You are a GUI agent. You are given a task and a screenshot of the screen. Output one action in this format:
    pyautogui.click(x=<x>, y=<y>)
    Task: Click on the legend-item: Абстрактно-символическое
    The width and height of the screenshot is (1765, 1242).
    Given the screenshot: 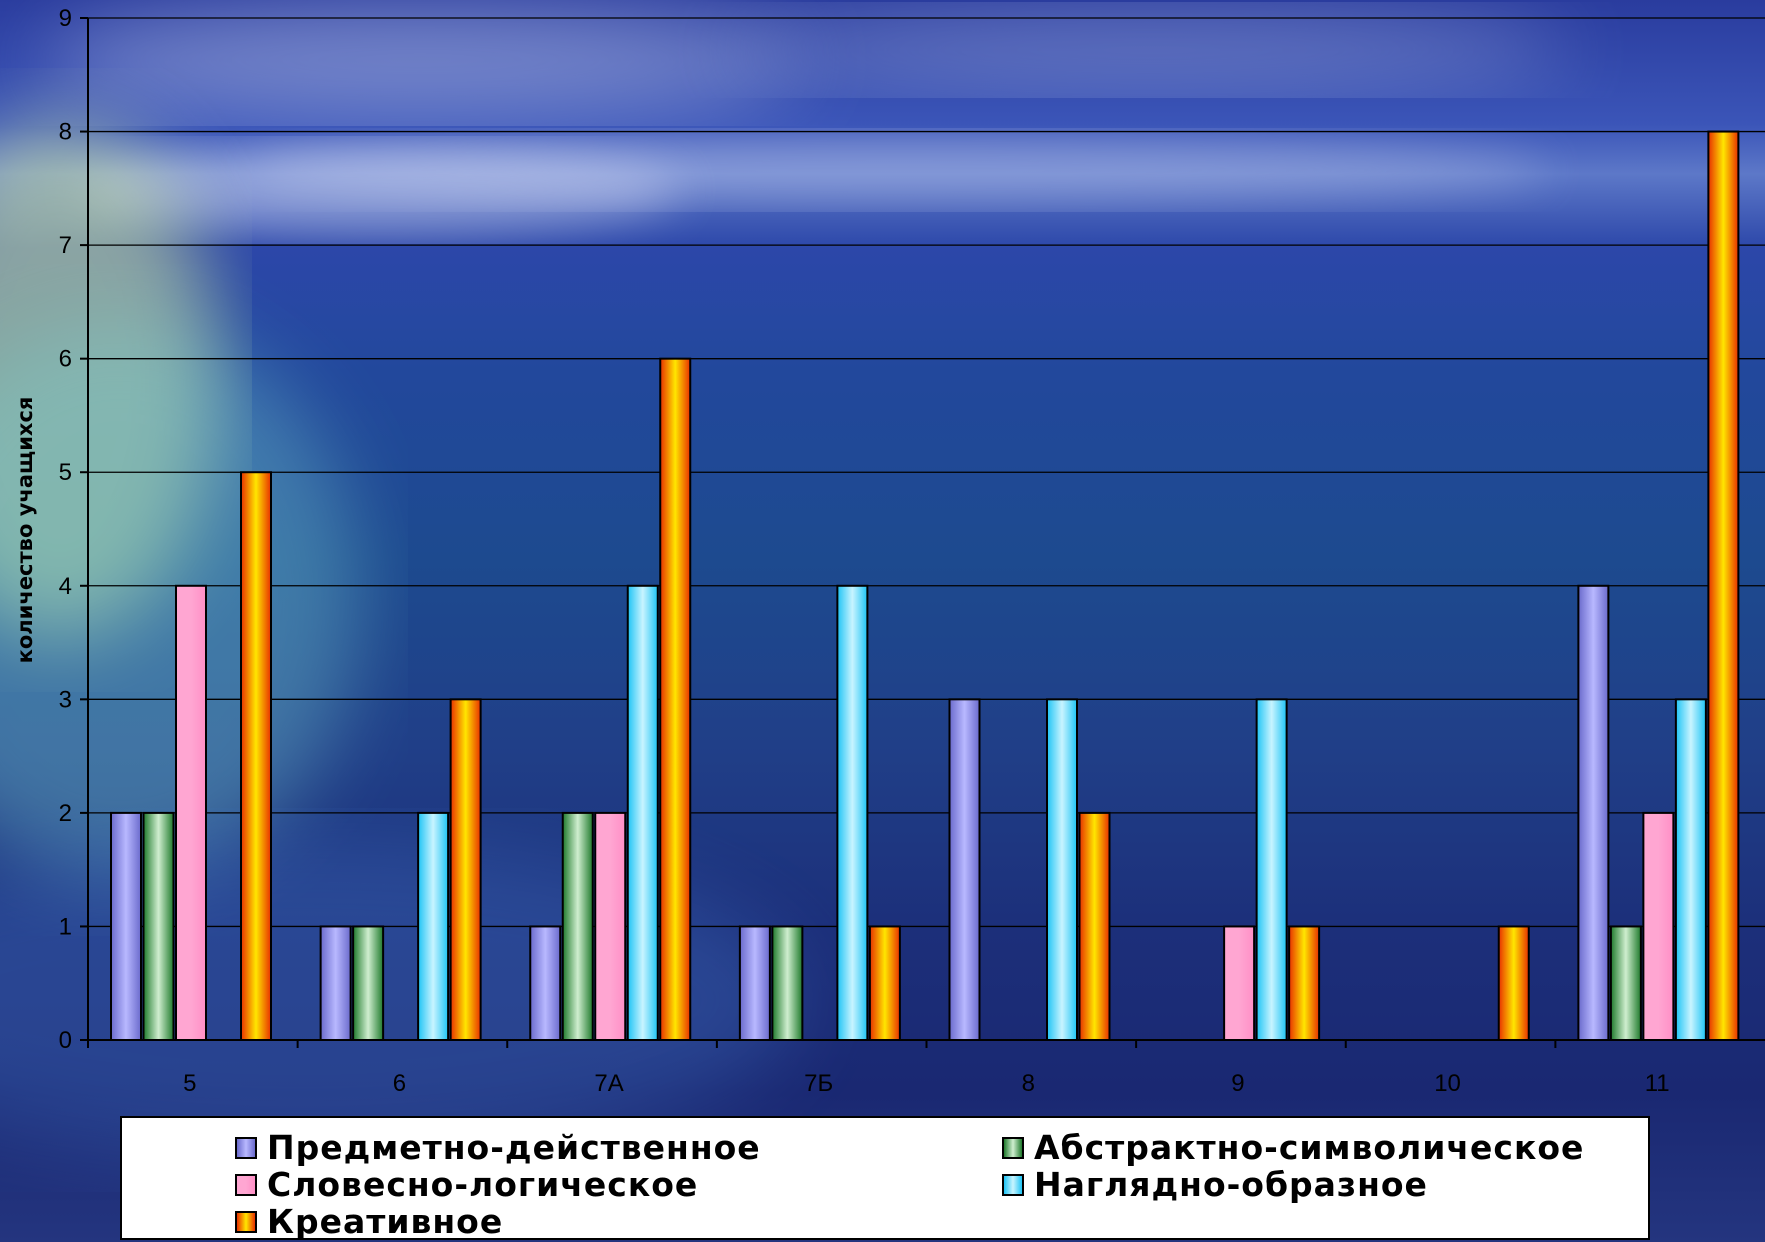 What is the action you would take?
    pyautogui.click(x=1293, y=1147)
    